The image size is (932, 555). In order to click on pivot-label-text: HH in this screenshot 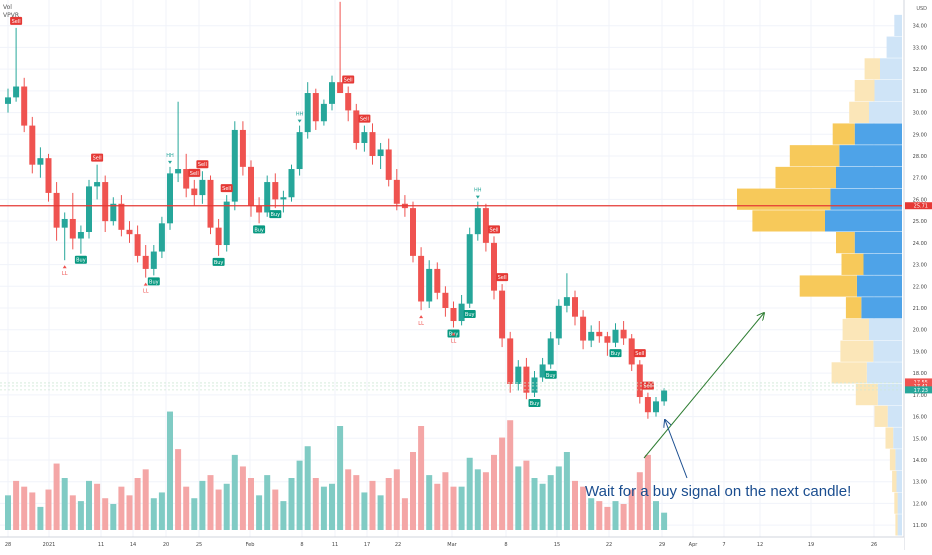, I will do `click(170, 156)`.